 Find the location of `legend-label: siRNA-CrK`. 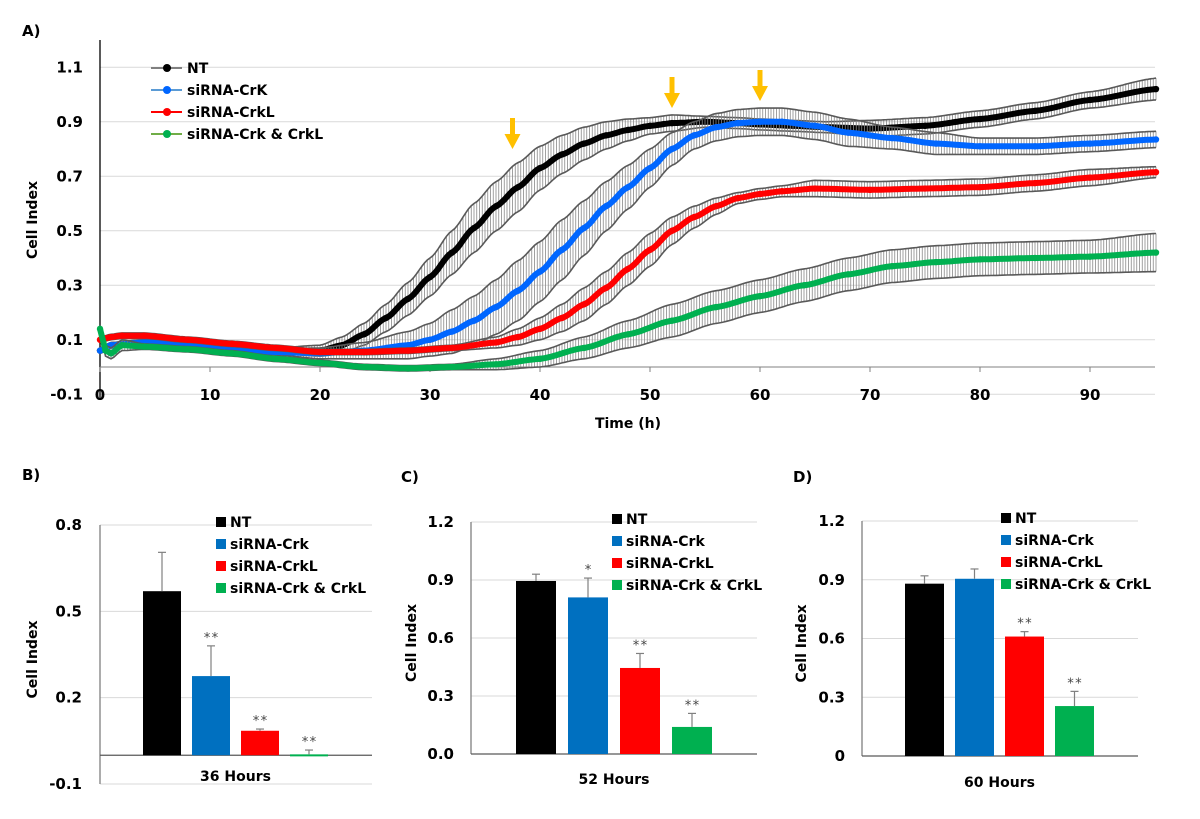

legend-label: siRNA-CrK is located at coordinates (227, 91).